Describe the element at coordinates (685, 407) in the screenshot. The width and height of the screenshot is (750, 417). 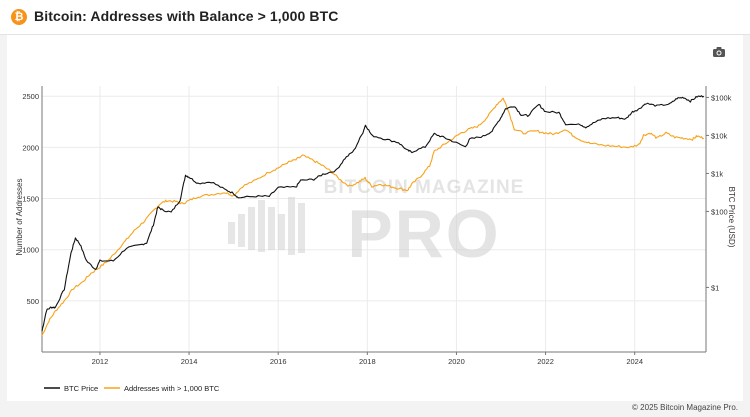
I see `copyright-footer: © 2025 Bitcoin Magazine Pro.` at that location.